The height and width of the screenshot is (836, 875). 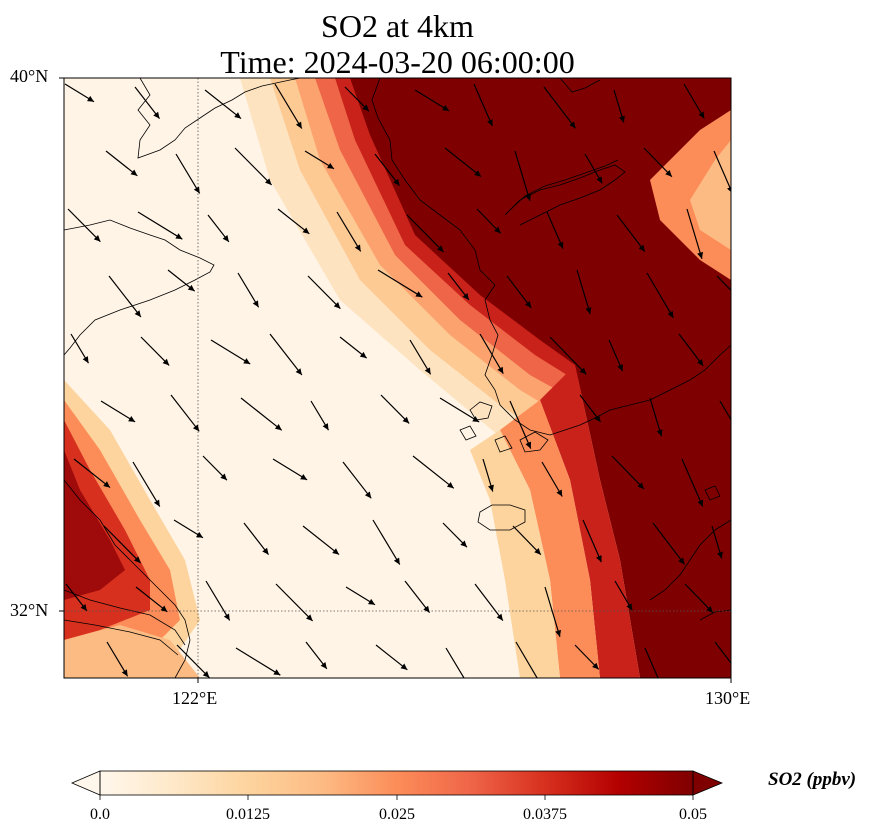 I want to click on colorbar-tick-4: 0.05, so click(x=693, y=814).